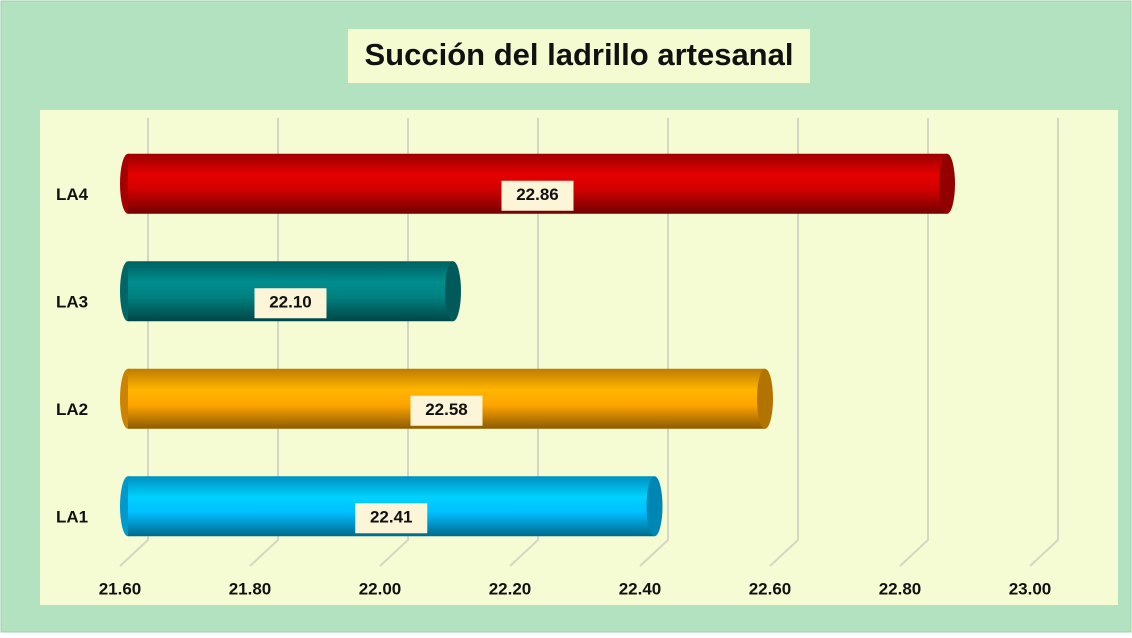 The width and height of the screenshot is (1132, 638). I want to click on y-tick-label: LA1, so click(72, 517).